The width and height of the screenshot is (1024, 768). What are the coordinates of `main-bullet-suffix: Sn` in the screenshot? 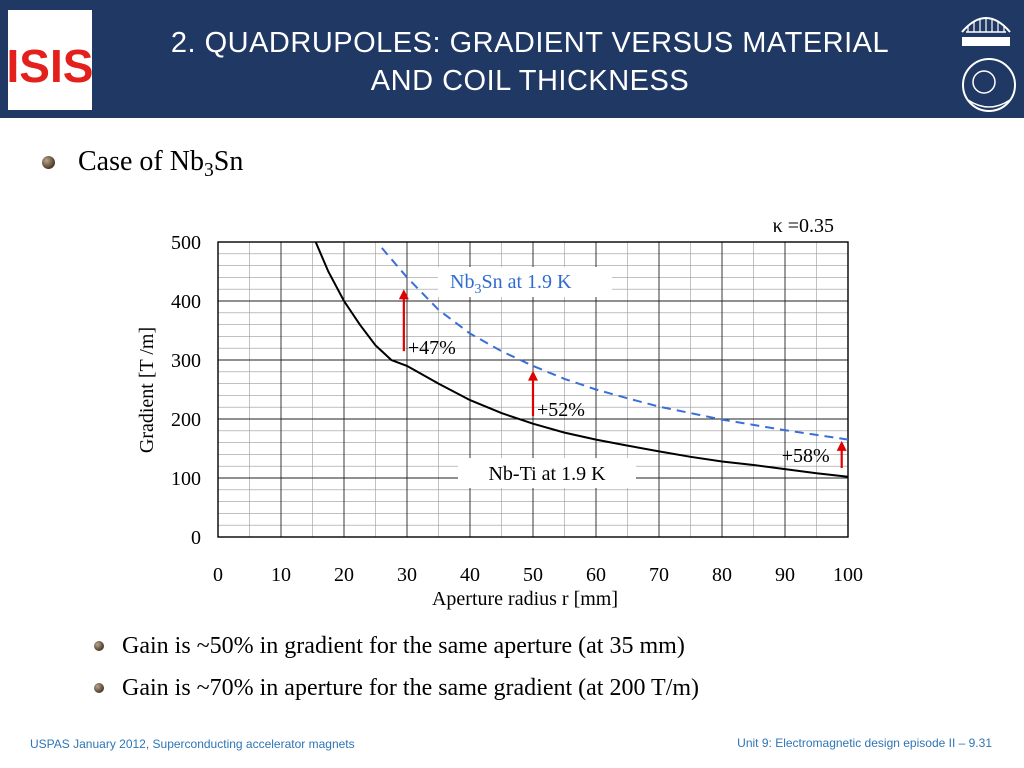 It's located at (228, 161).